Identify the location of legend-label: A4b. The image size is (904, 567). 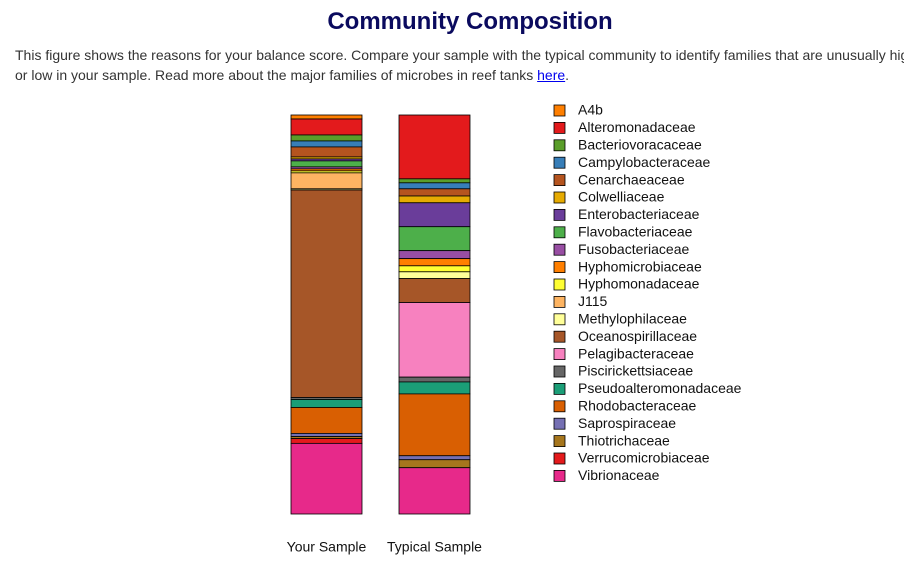
(590, 110).